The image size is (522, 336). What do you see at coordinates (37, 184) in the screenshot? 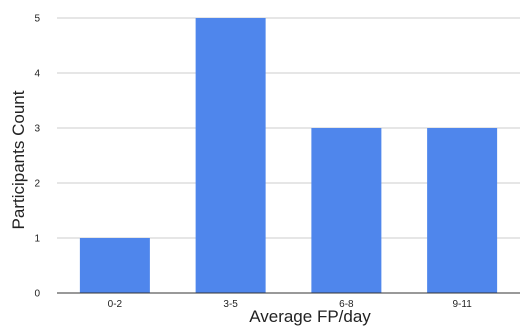
I see `y-tick-label: 2` at bounding box center [37, 184].